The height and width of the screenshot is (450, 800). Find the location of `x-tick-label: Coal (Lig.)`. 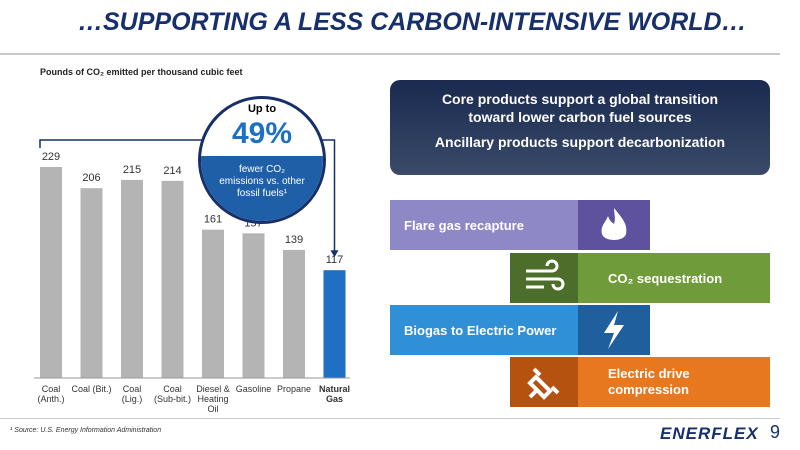

x-tick-label: Coal (Lig.) is located at coordinates (132, 394).